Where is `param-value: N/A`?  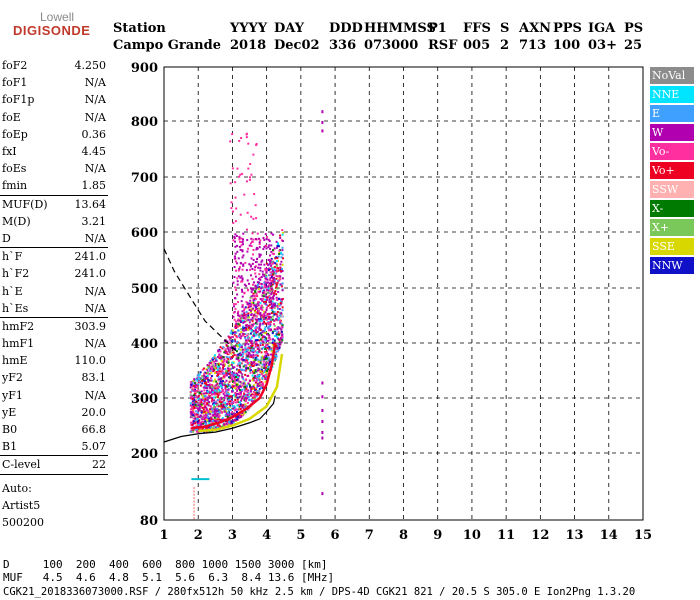 param-value: N/A is located at coordinates (95, 117).